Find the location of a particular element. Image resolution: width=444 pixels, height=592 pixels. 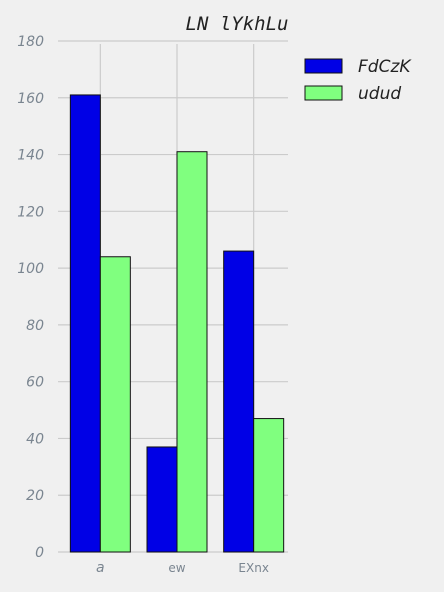

bar-FdCzK-ew is located at coordinates (162, 499).